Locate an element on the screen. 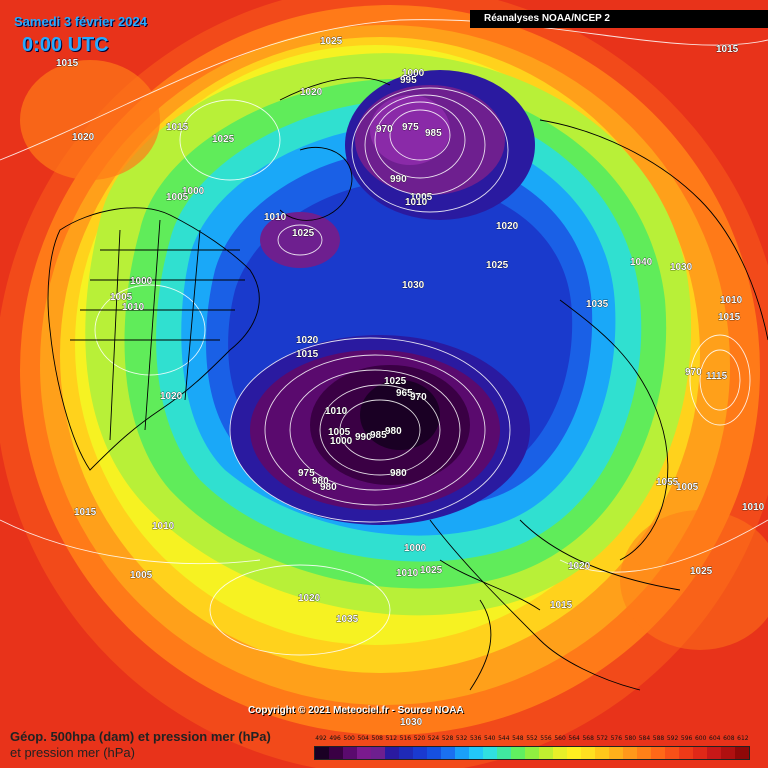  color-scale-label: 528 is located at coordinates (447, 738).